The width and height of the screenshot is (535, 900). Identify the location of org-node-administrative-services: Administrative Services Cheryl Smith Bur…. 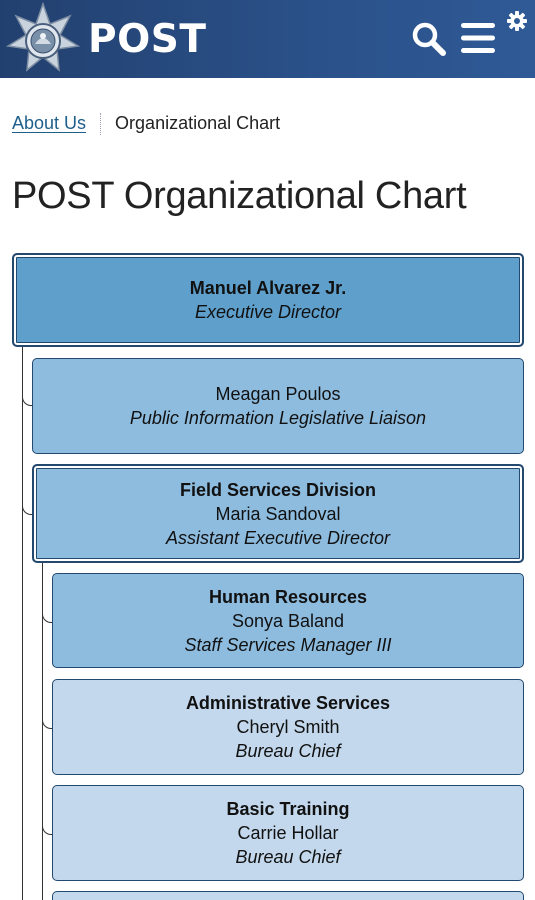
(288, 727).